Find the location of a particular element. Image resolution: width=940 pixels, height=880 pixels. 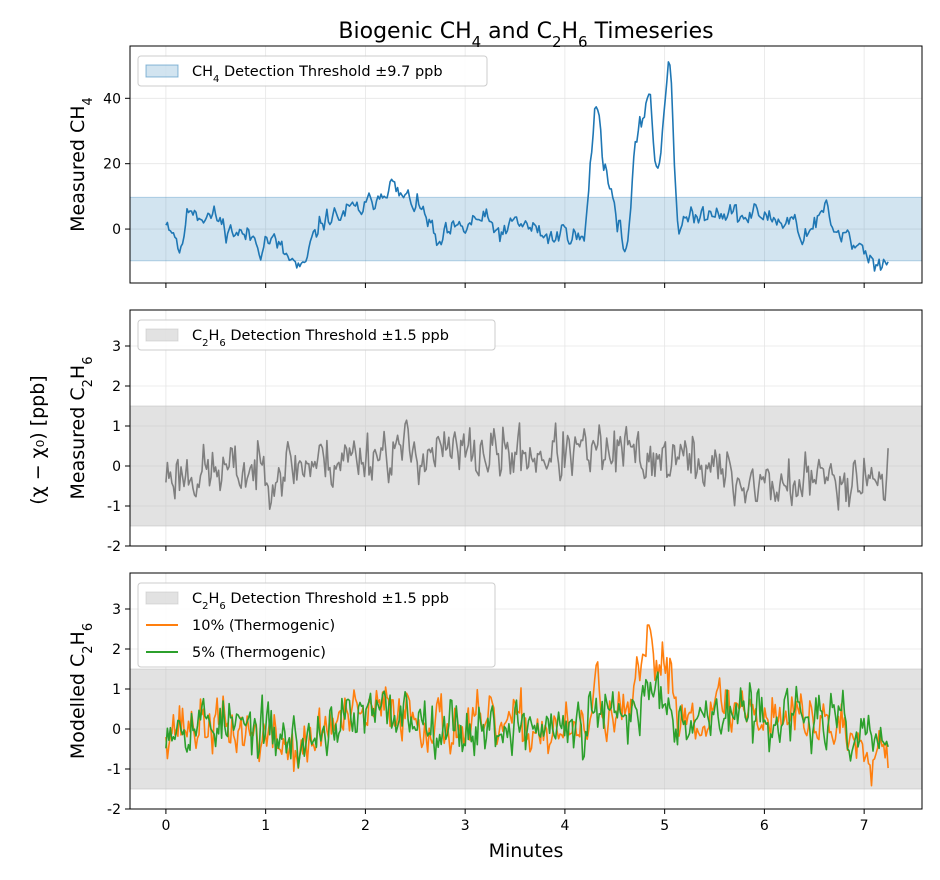

legend-entry-label: 5% (Thermogenic) is located at coordinates (259, 653).